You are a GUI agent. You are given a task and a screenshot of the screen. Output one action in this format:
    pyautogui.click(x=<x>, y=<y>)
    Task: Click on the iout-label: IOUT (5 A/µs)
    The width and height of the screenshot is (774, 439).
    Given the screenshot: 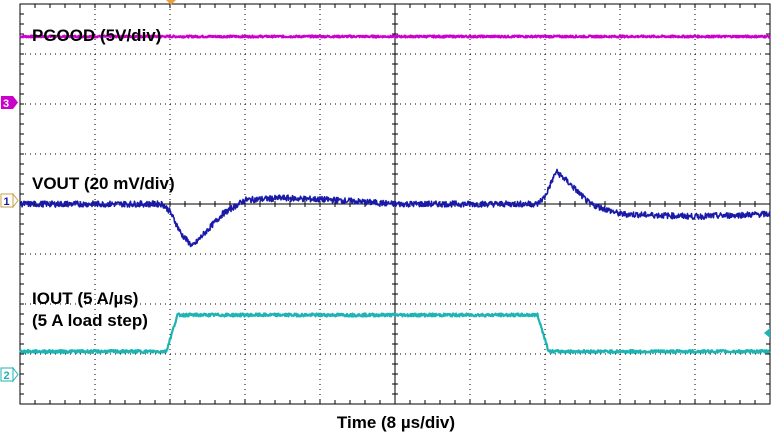 What is the action you would take?
    pyautogui.click(x=85, y=298)
    